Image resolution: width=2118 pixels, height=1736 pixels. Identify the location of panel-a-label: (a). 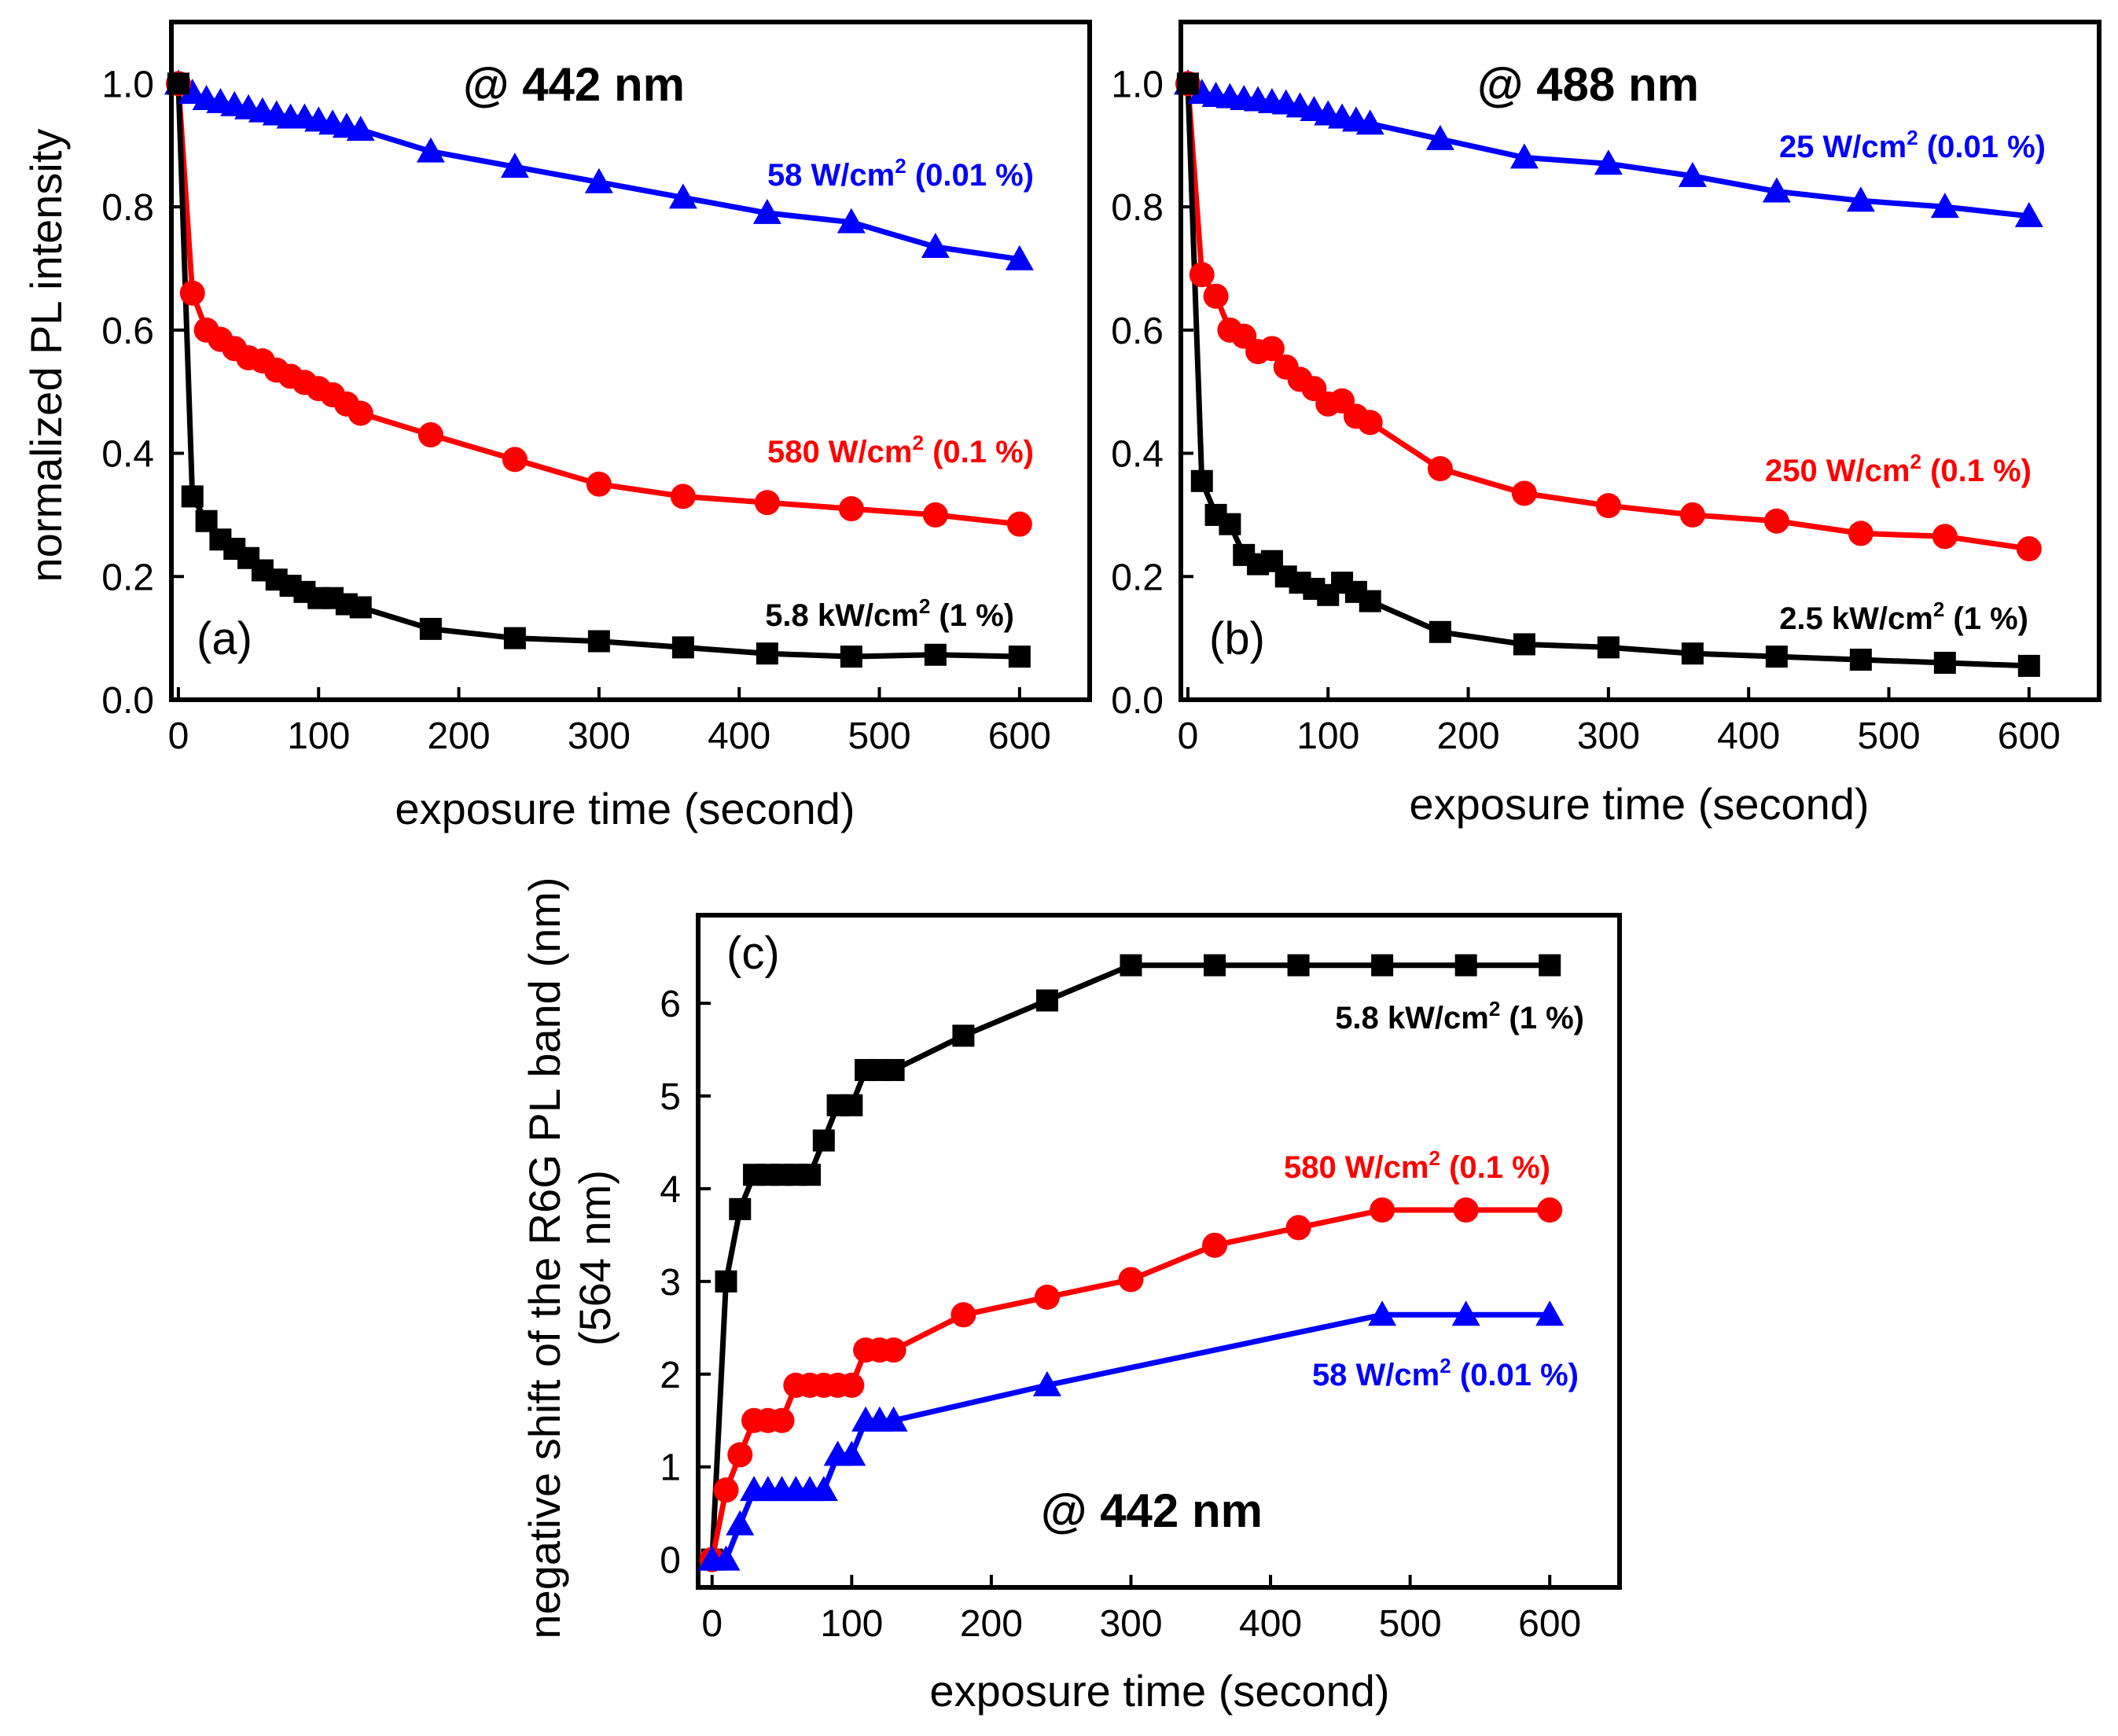
(224, 639).